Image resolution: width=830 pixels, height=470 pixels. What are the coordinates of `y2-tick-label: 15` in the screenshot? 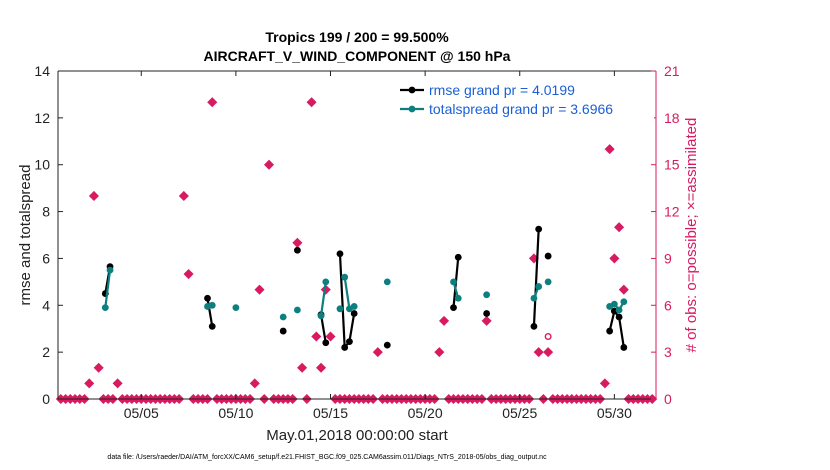 It's located at (672, 165).